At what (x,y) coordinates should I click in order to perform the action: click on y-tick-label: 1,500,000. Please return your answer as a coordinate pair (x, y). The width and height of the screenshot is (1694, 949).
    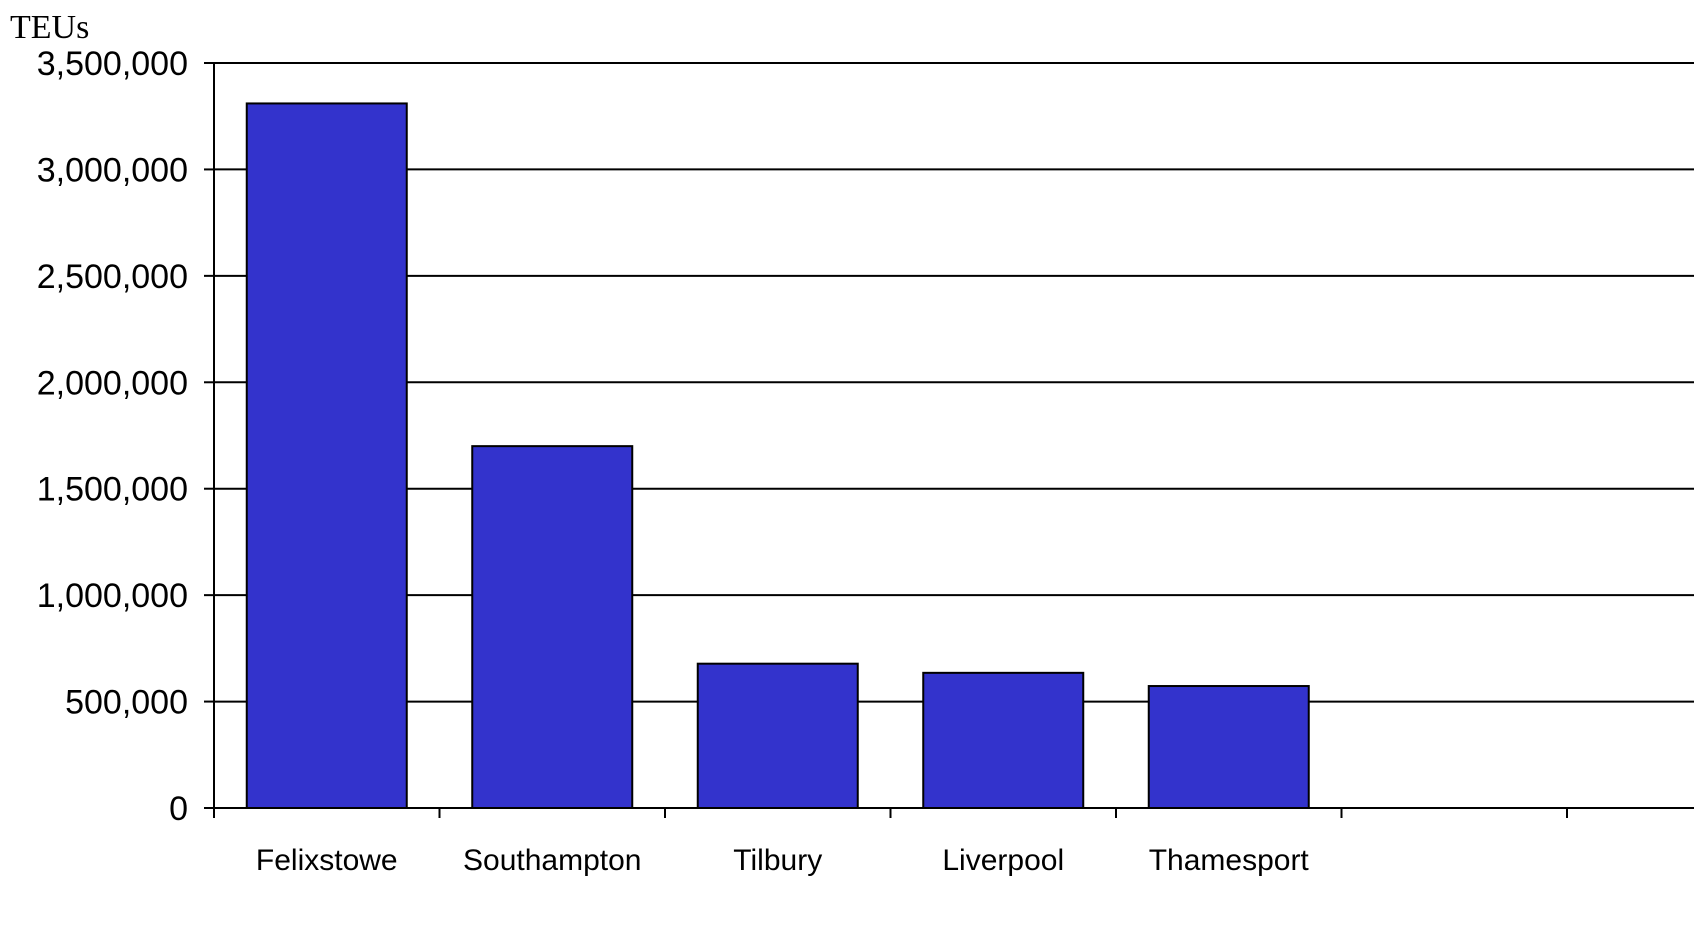
    Looking at the image, I should click on (112, 490).